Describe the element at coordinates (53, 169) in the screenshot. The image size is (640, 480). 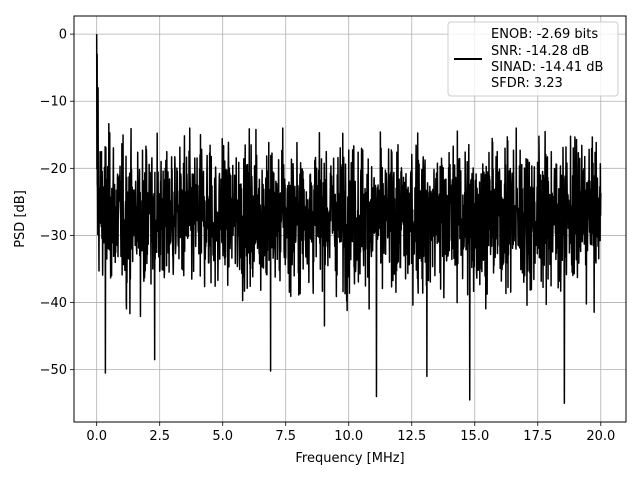
I see `y-tick-label: −20` at that location.